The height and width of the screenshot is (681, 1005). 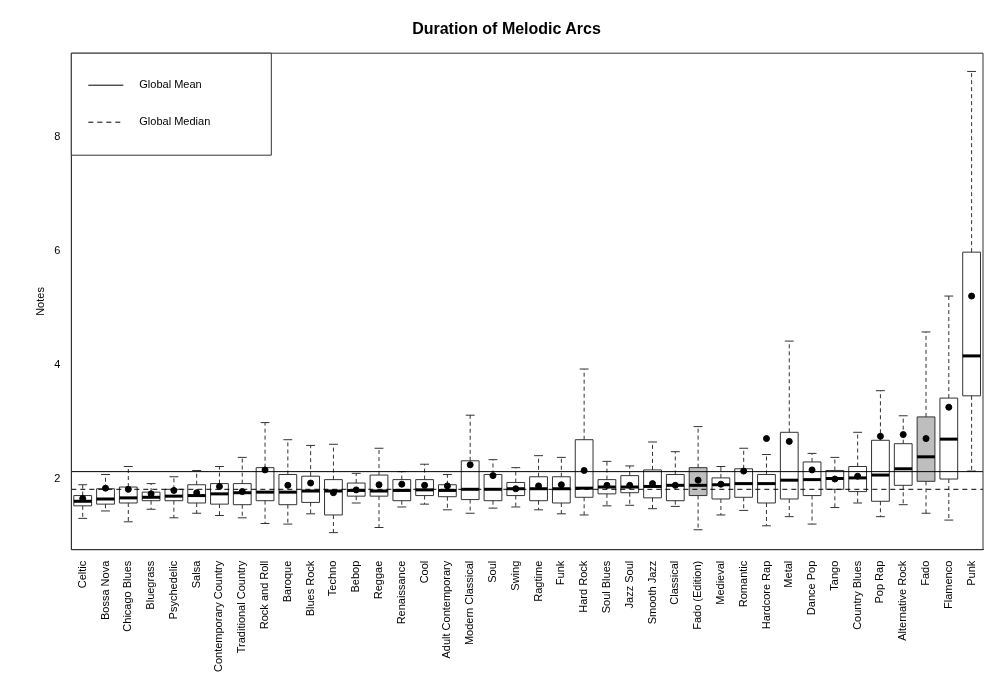 What do you see at coordinates (856, 595) in the screenshot?
I see `x-tick-label: Country Blues` at bounding box center [856, 595].